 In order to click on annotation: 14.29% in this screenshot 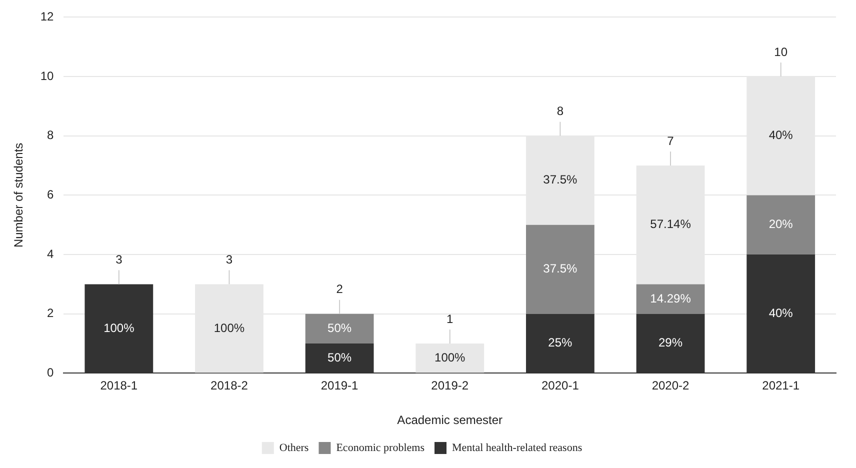, I will do `click(671, 298)`.